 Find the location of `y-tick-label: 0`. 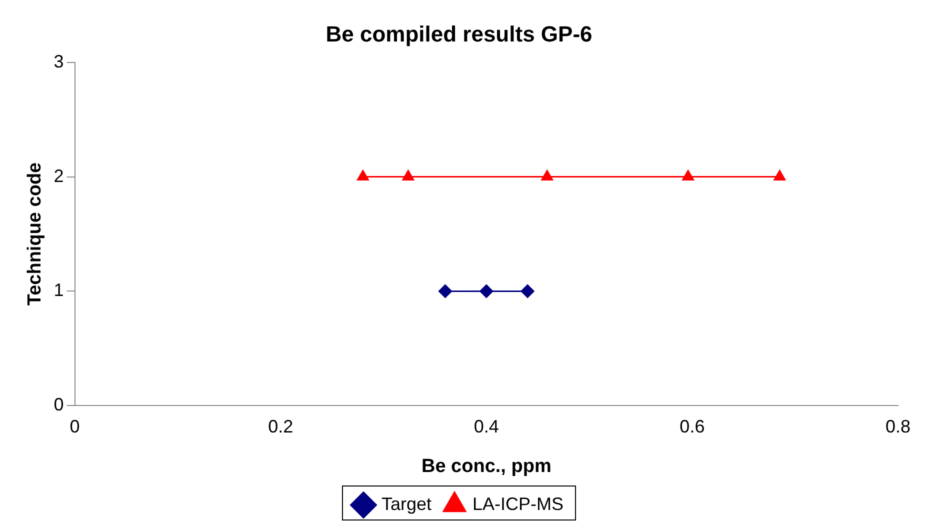

y-tick-label: 0 is located at coordinates (59, 404).